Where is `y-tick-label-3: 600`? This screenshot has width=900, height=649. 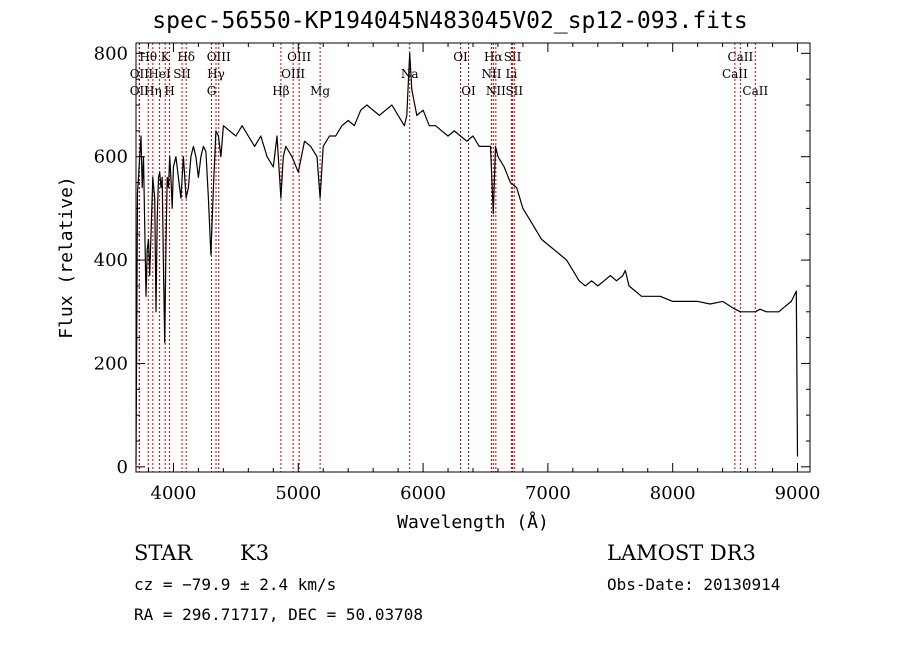
y-tick-label-3: 600 is located at coordinates (111, 157).